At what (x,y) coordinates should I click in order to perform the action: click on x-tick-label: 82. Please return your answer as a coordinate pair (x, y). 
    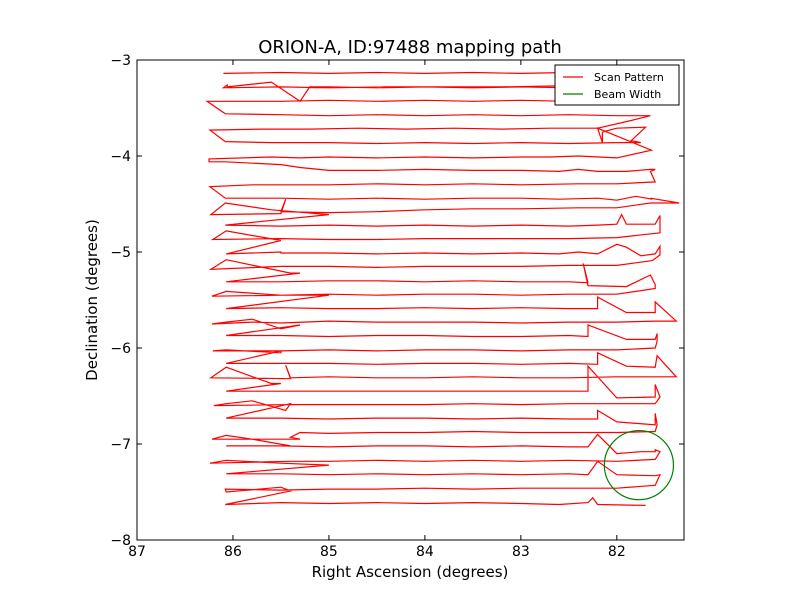
    Looking at the image, I should click on (617, 552).